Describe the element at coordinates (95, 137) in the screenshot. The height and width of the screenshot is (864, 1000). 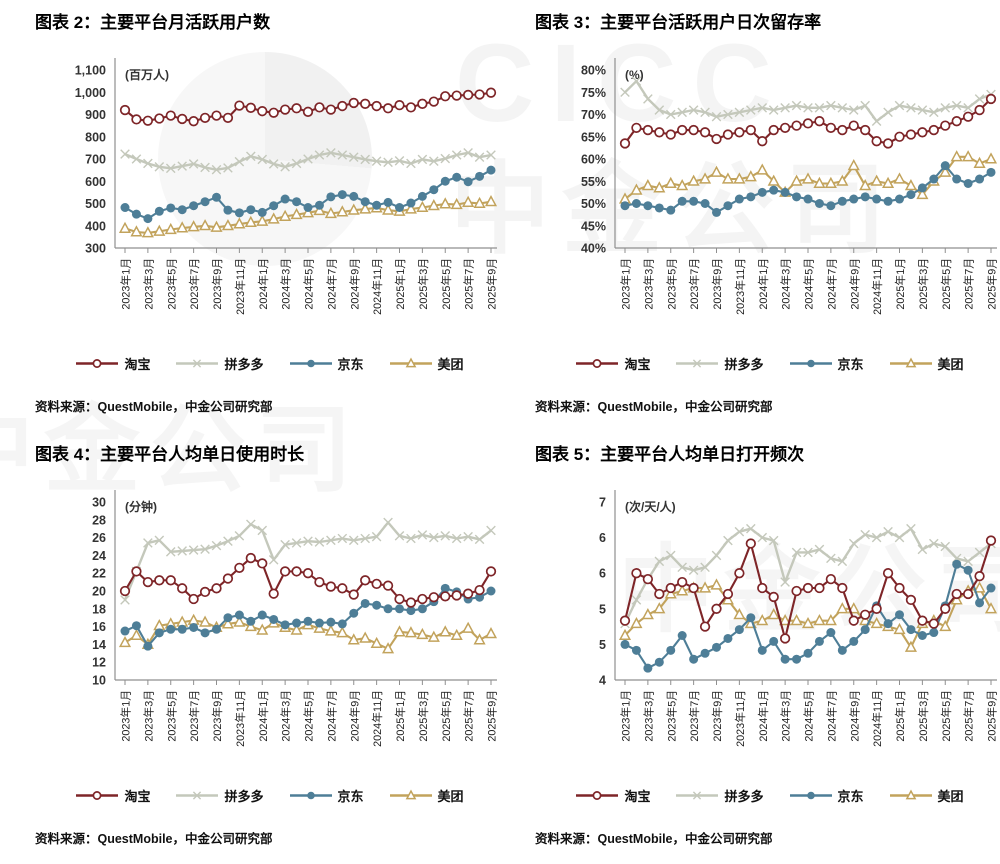
I see `svg-text: 800` at that location.